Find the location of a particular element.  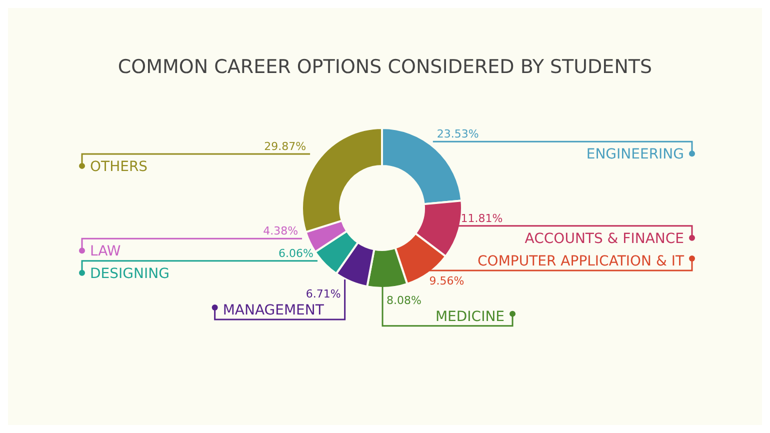

legend-label: OTHERS is located at coordinates (119, 166).